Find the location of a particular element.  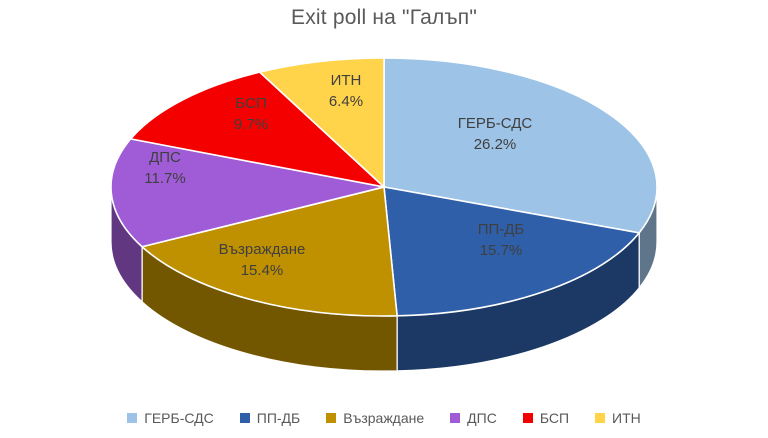

legend-item: ДПС is located at coordinates (473, 418).